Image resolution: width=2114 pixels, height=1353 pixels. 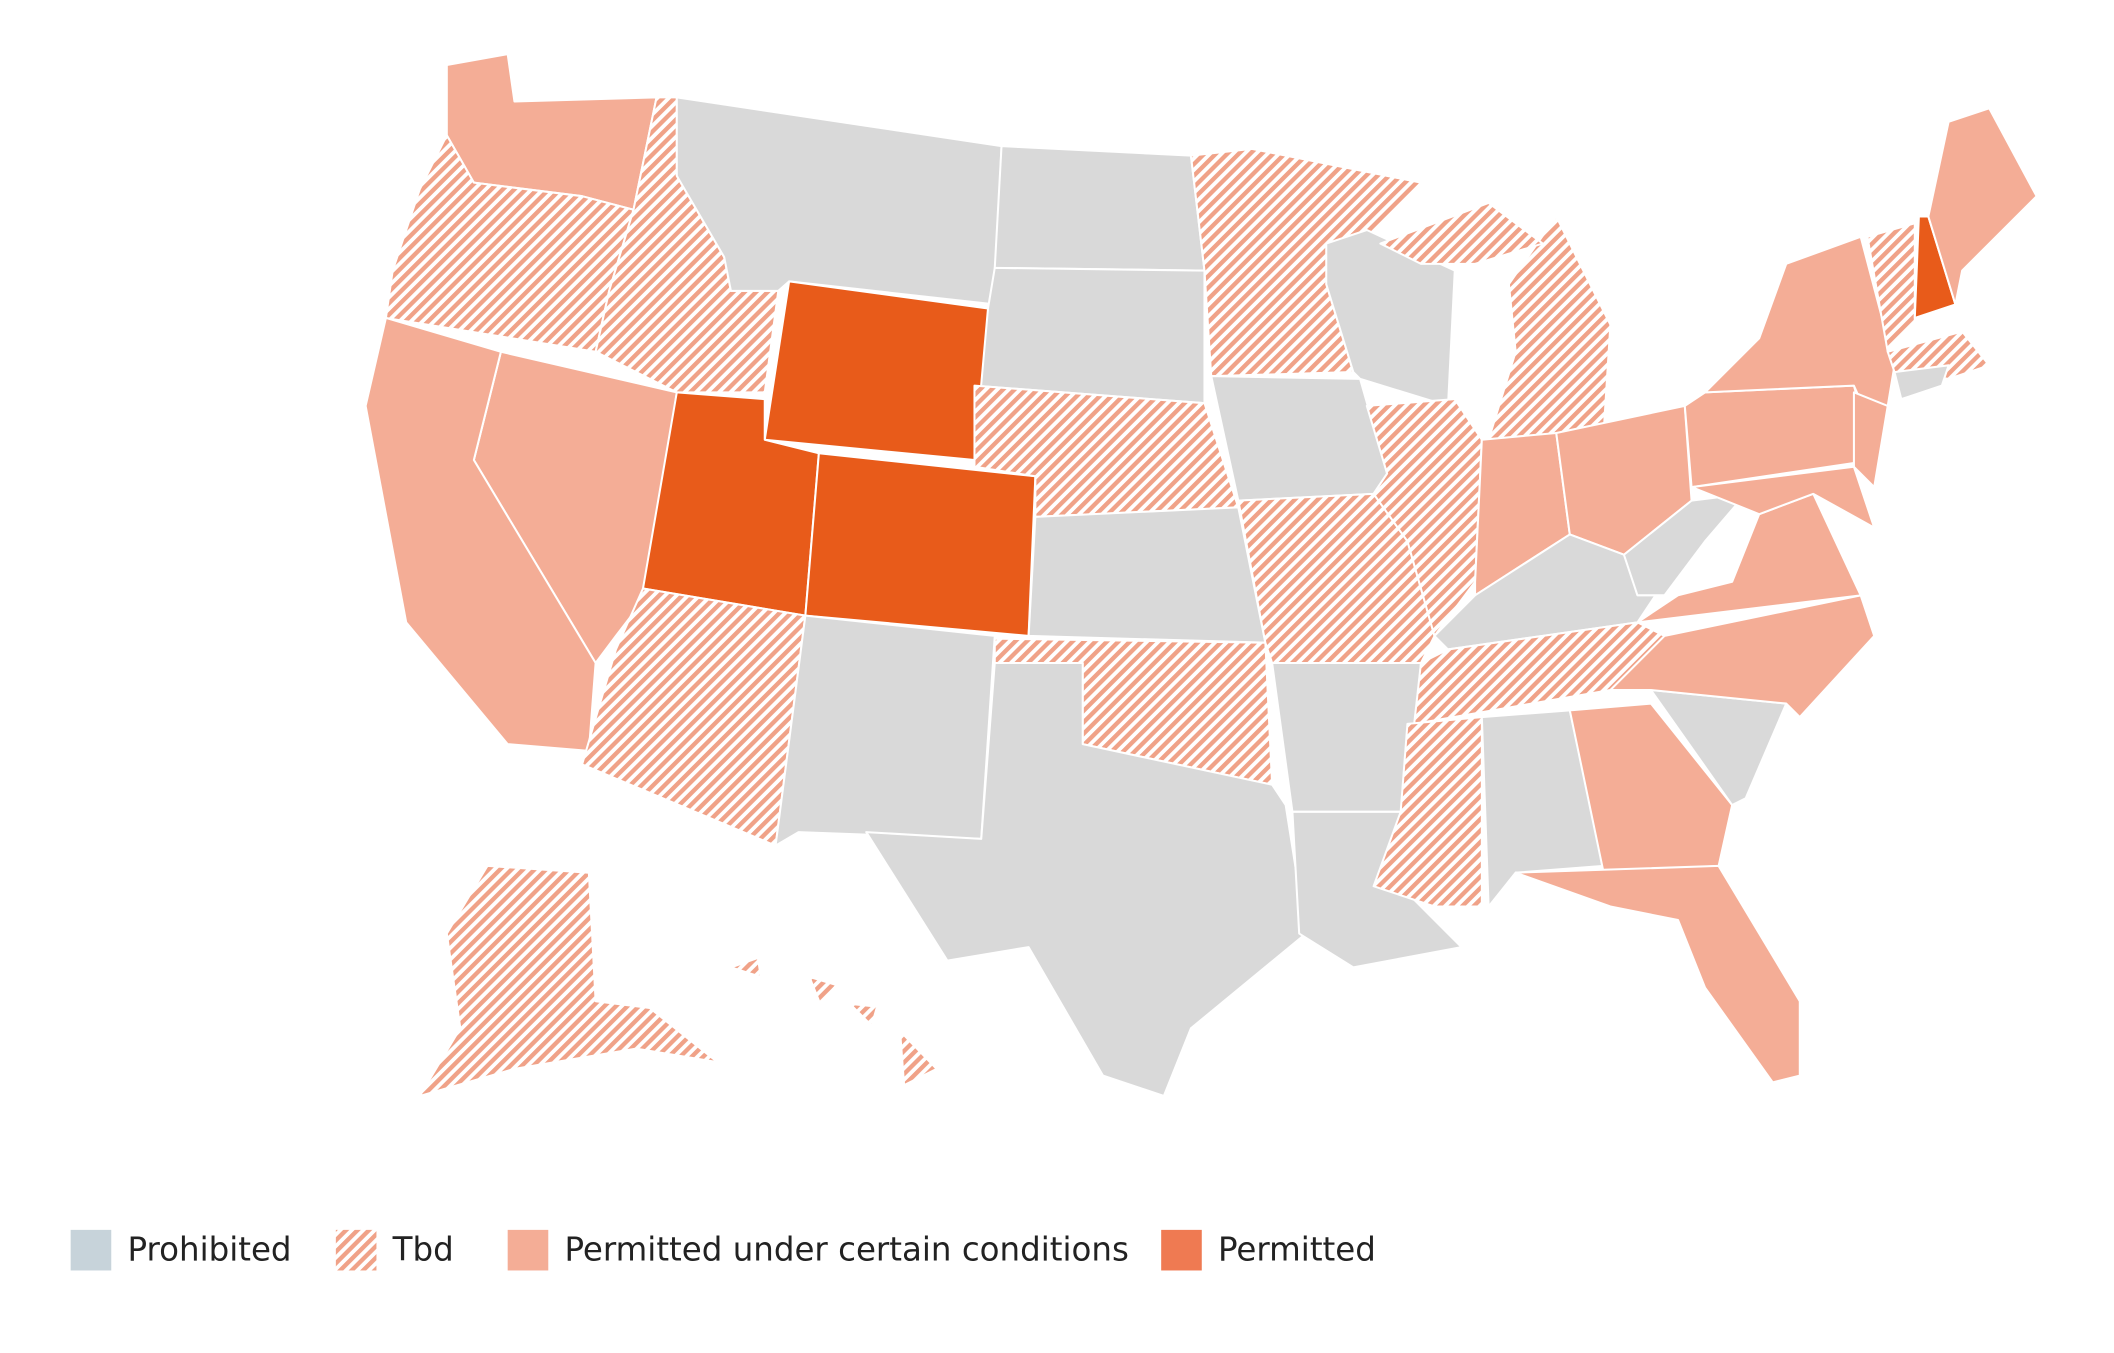 What do you see at coordinates (847, 1250) in the screenshot?
I see `legend-label: Permitted under certain conditions` at bounding box center [847, 1250].